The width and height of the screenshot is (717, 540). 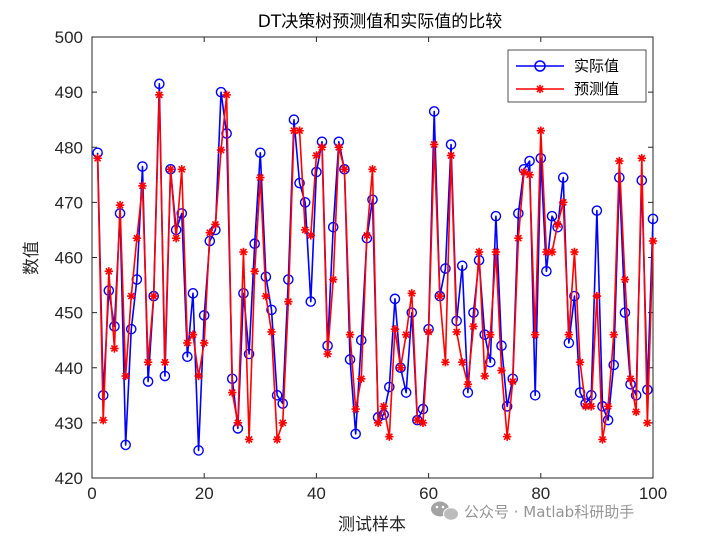 I want to click on y-tick-label: 480, so click(x=69, y=147).